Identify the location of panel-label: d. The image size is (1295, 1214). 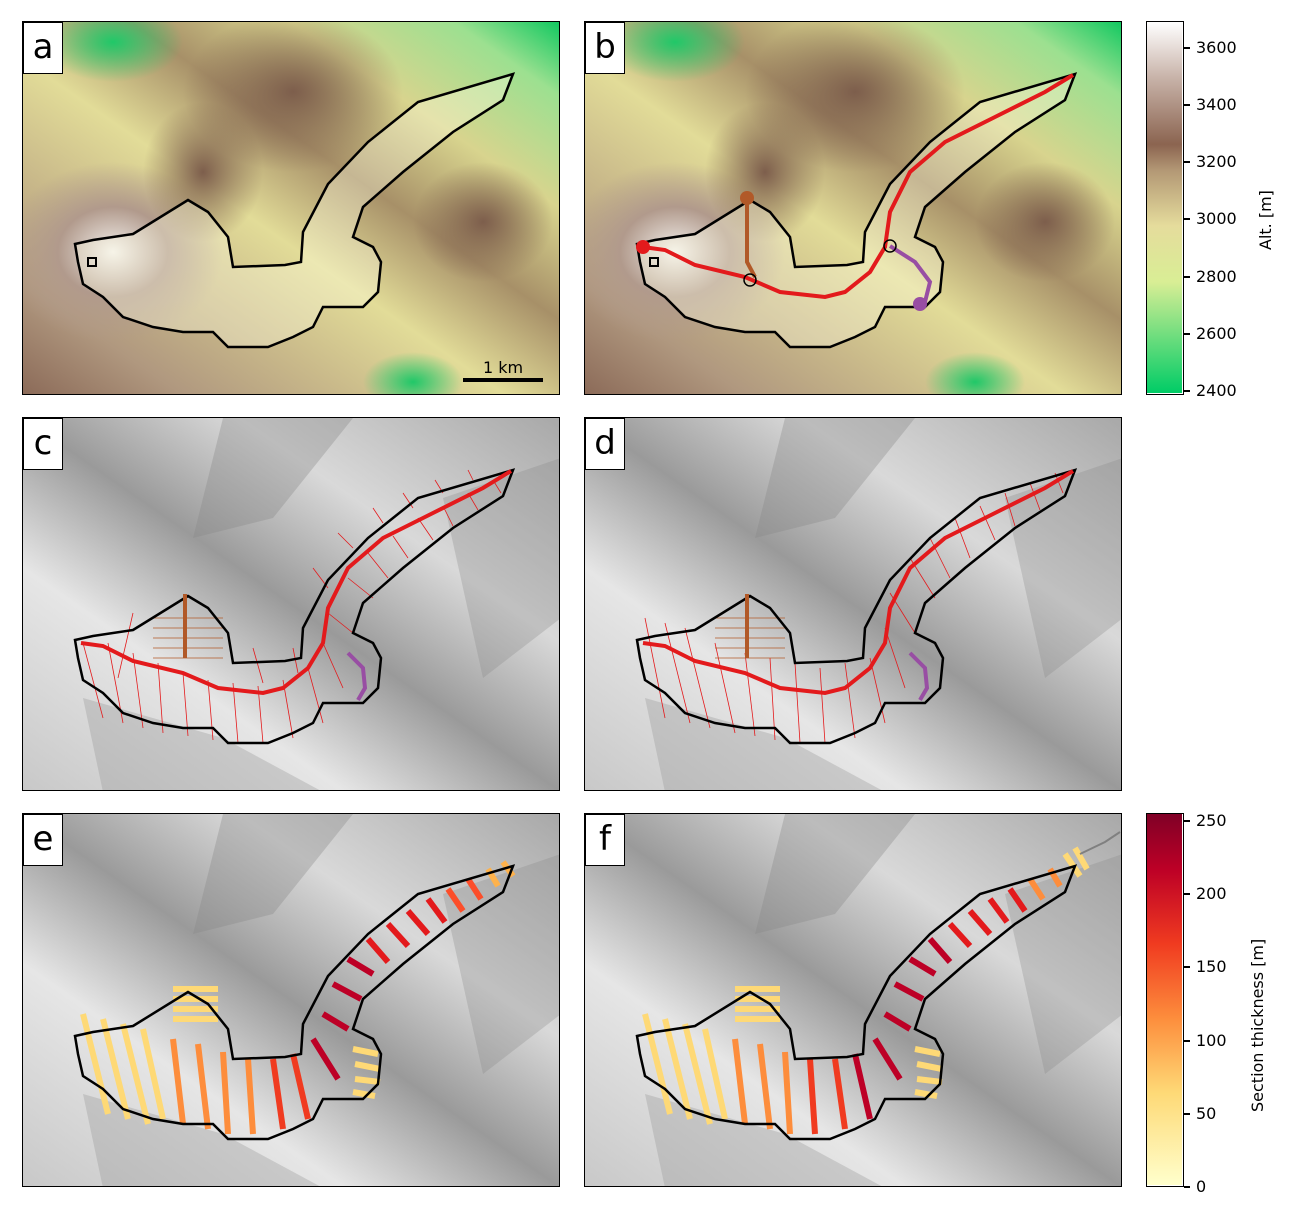
(605, 444).